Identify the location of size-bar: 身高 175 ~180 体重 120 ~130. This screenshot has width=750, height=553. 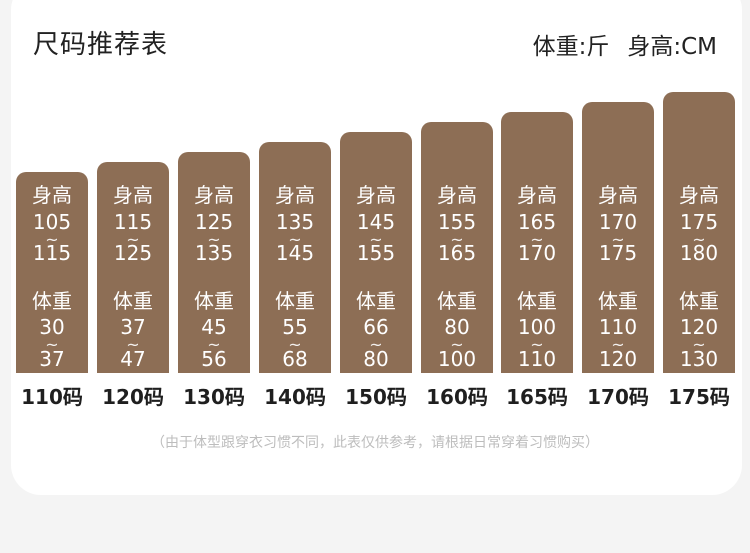
(699, 232).